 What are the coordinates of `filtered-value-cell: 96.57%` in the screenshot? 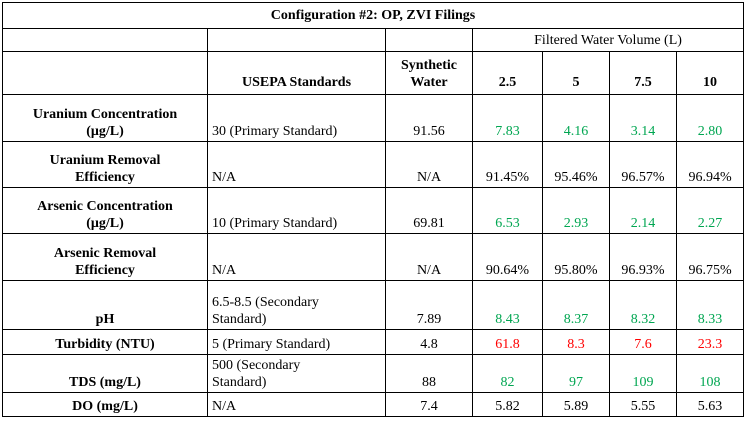 It's located at (643, 164).